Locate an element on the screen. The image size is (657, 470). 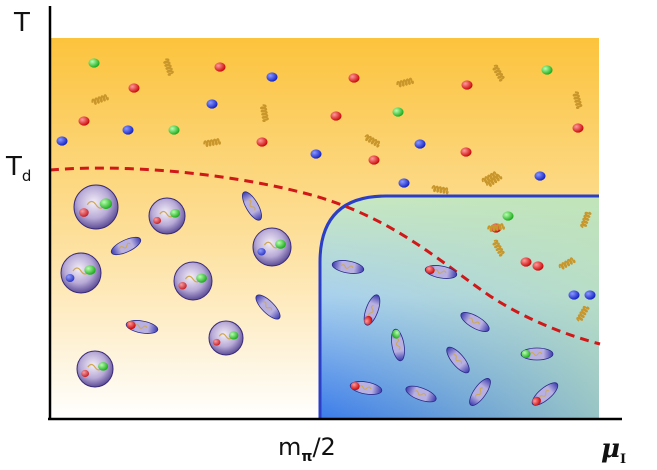
m-sub: π is located at coordinates (307, 456).